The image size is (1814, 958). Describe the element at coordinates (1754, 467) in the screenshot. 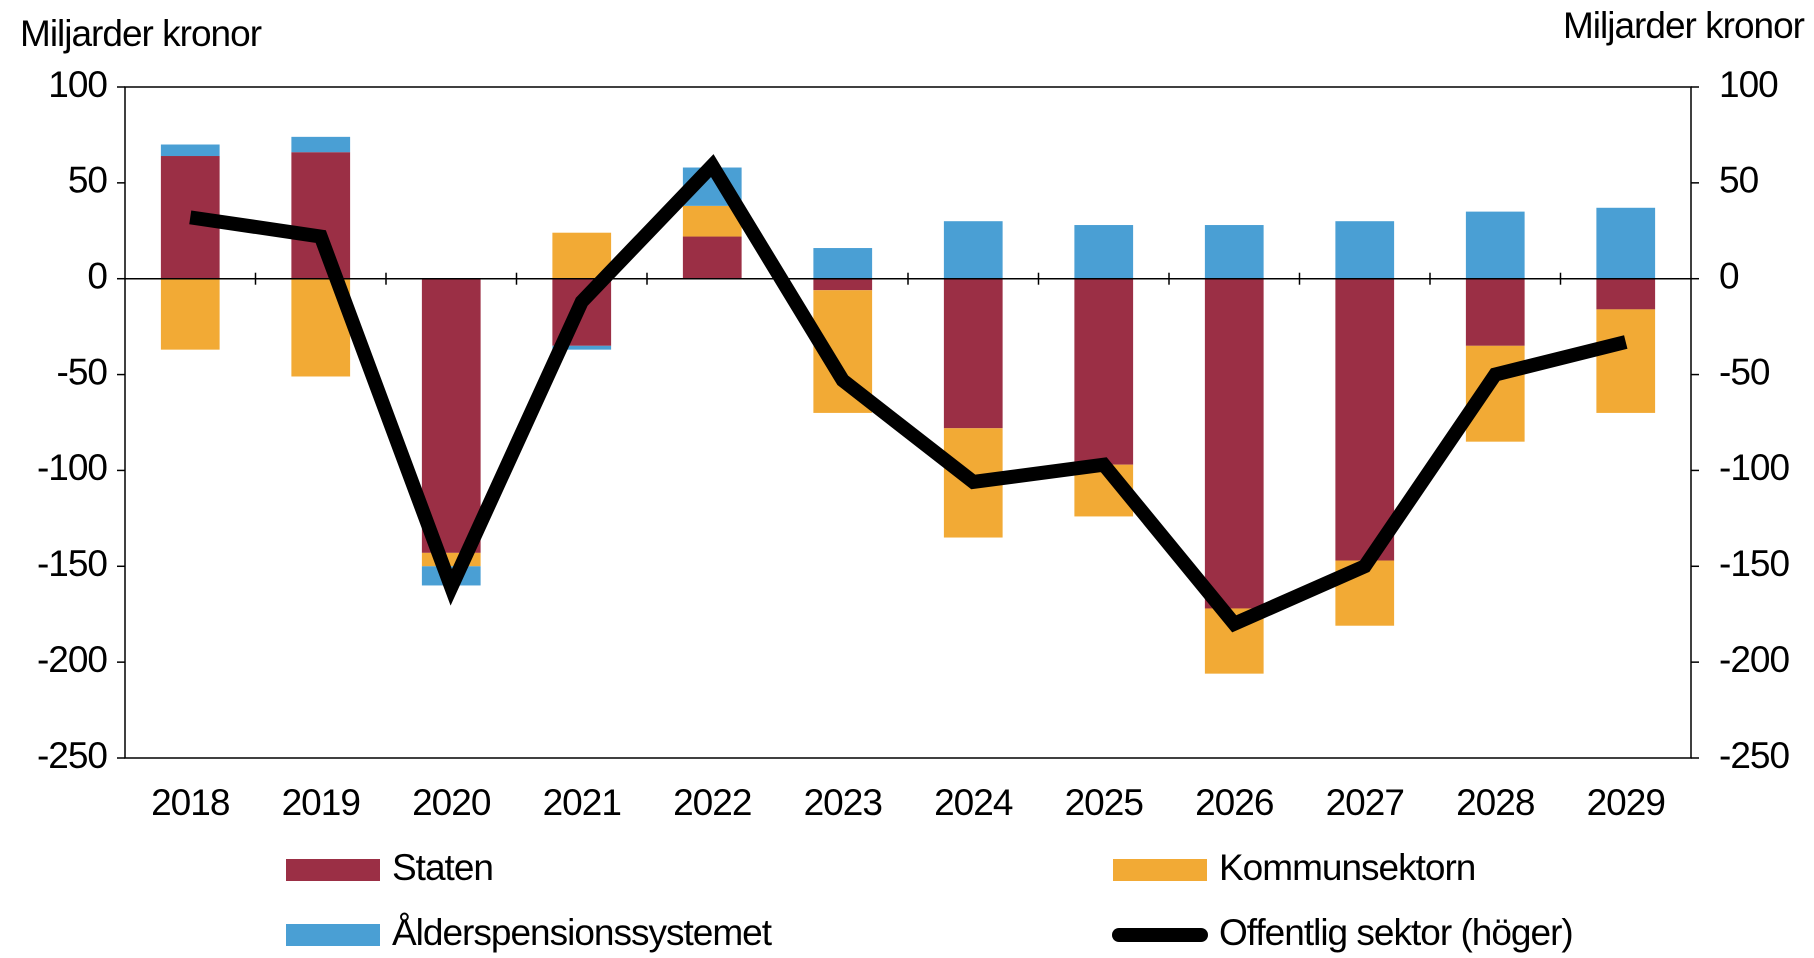

I see `y2-tick-label: -100` at that location.